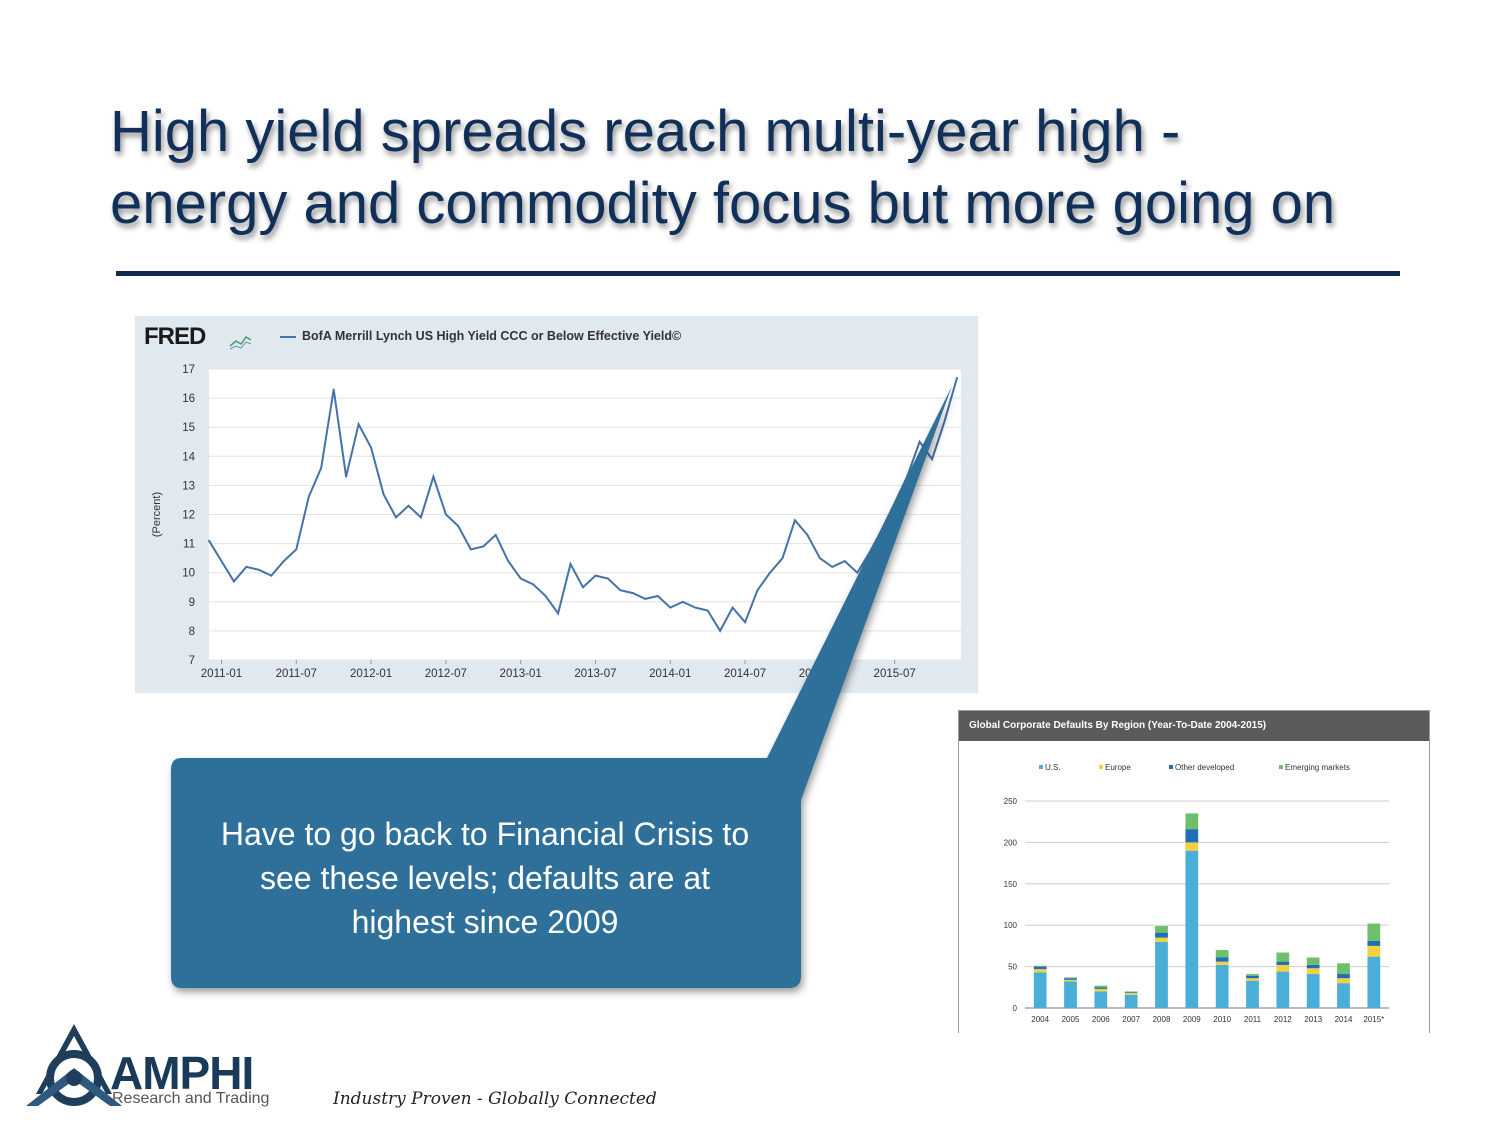  Describe the element at coordinates (74, 1065) in the screenshot. I see `amphi-logo-icon` at that location.